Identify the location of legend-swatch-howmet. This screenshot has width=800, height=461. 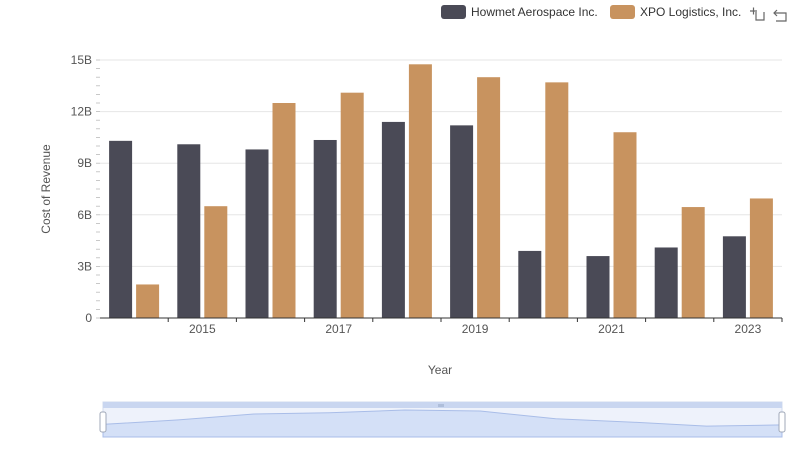
(453, 12).